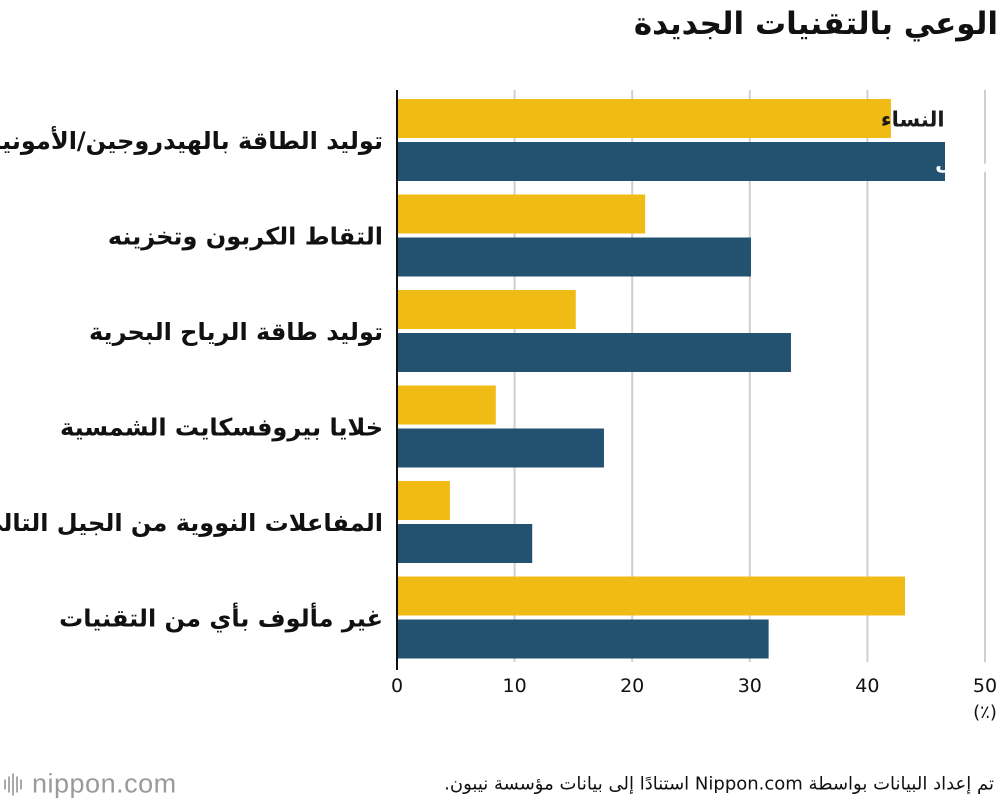 The width and height of the screenshot is (1000, 800). Describe the element at coordinates (750, 686) in the screenshot. I see `x-tick-label: 30` at that location.